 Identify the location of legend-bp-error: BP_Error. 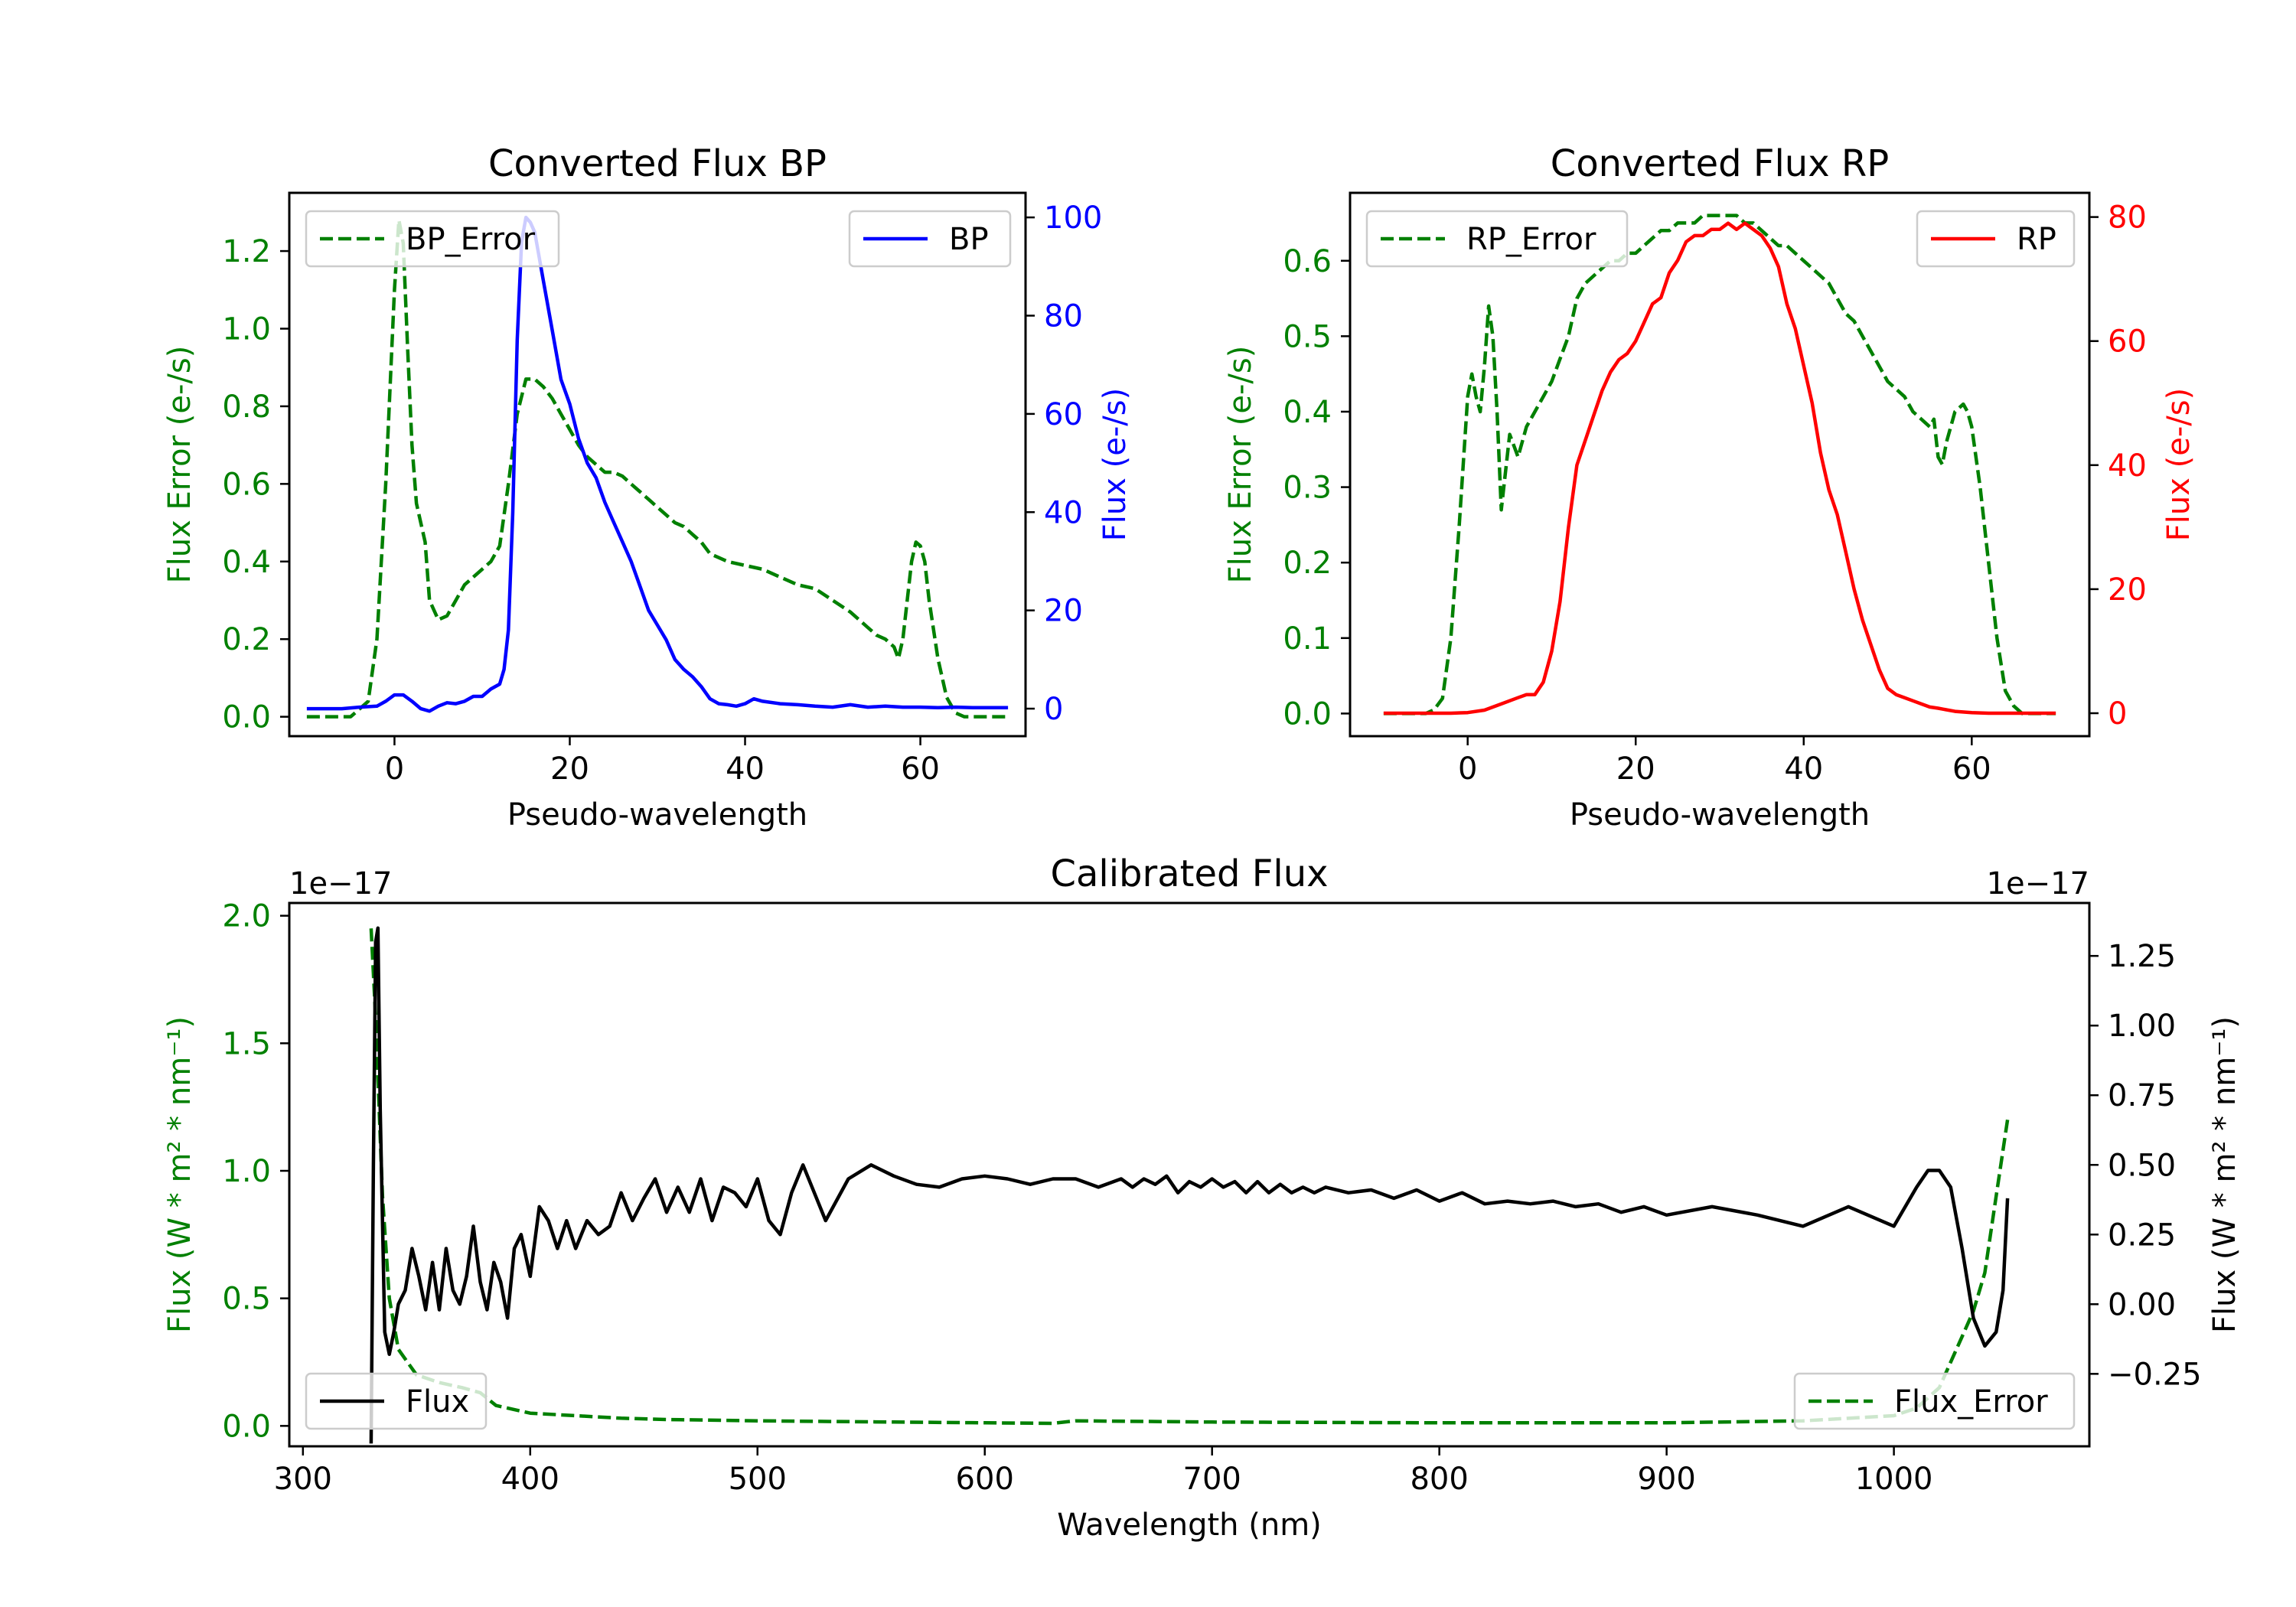
(432, 239).